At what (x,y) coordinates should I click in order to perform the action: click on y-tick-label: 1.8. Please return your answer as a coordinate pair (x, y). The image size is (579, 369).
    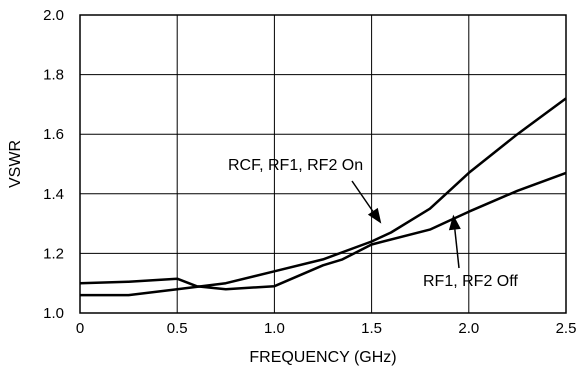
    Looking at the image, I should click on (53, 75).